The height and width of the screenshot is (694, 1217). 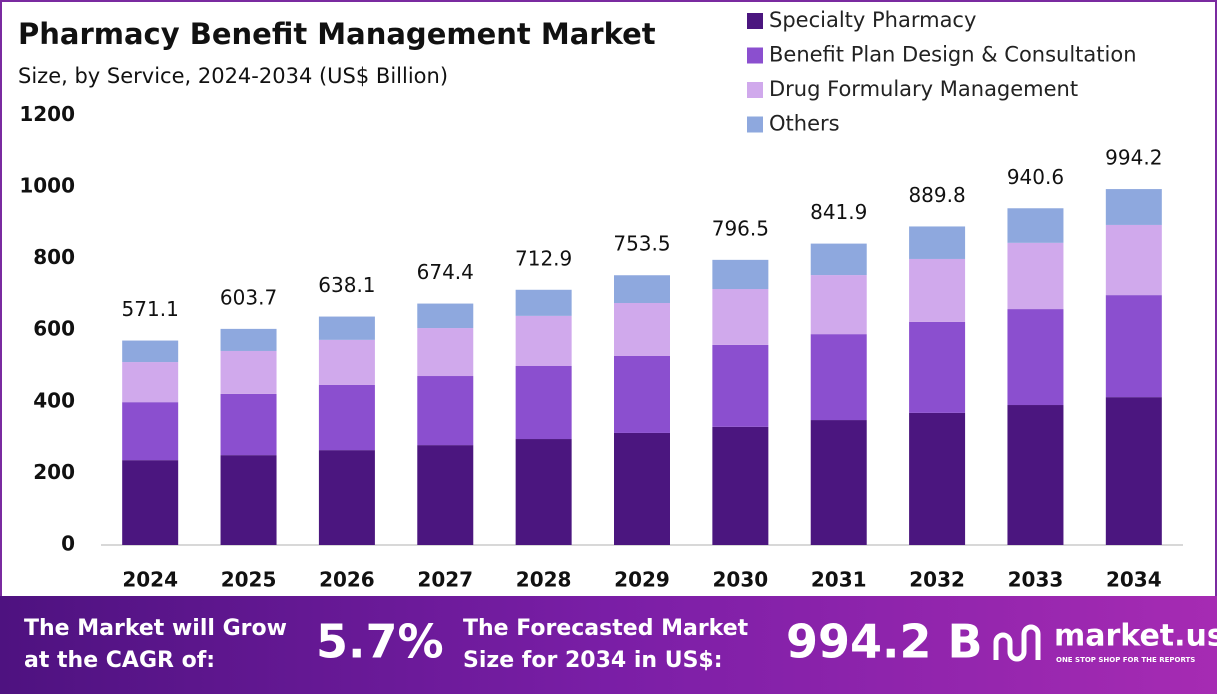 I want to click on forecast-text: Size for 2034 in US$:, so click(x=593, y=660).